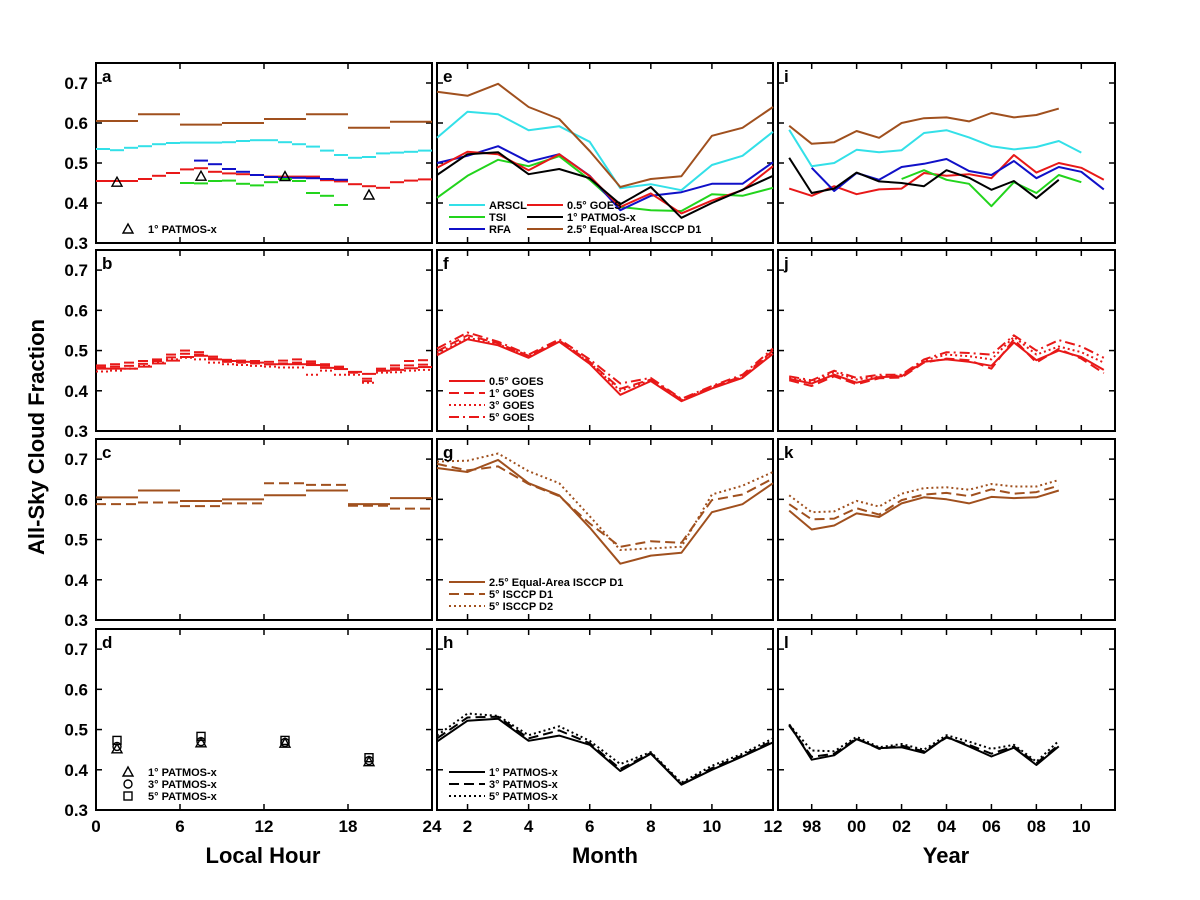  I want to click on panel-i: i, so click(946, 153).